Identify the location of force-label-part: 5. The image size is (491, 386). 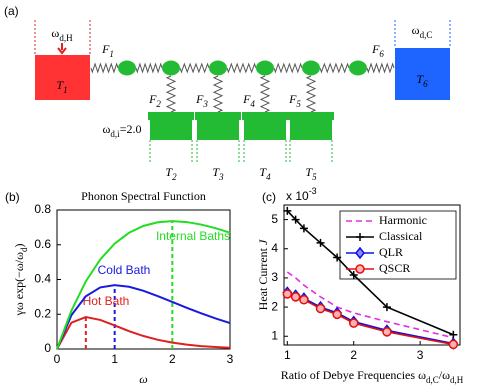
(298, 104).